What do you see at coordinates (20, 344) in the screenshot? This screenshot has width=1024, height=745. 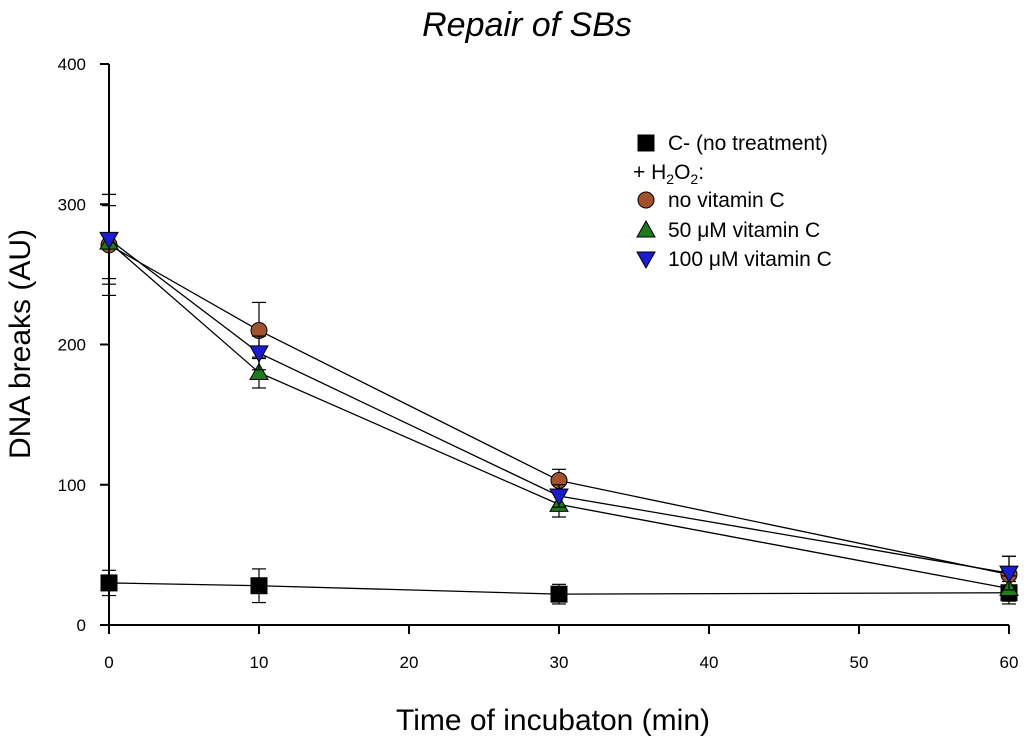 I see `y-axis-title: DNA breaks (AU)` at bounding box center [20, 344].